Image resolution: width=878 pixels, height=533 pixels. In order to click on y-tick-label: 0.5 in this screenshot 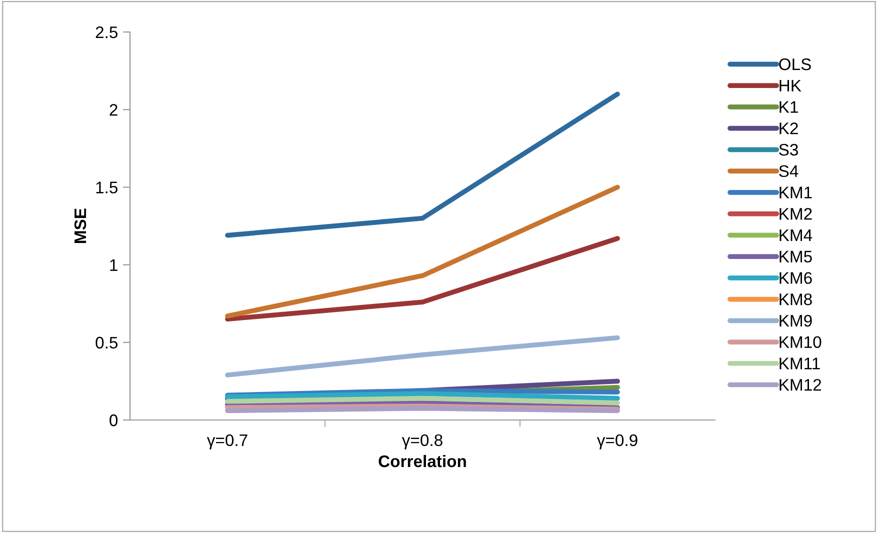, I will do `click(107, 342)`.